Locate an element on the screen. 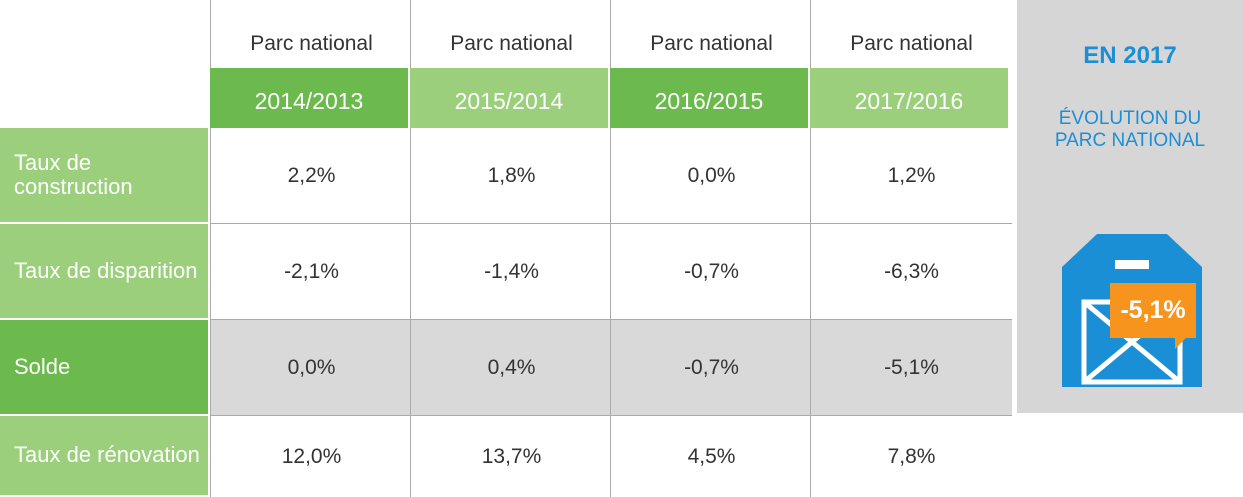 The image size is (1243, 497). badge-text: -5,1% is located at coordinates (1153, 310).